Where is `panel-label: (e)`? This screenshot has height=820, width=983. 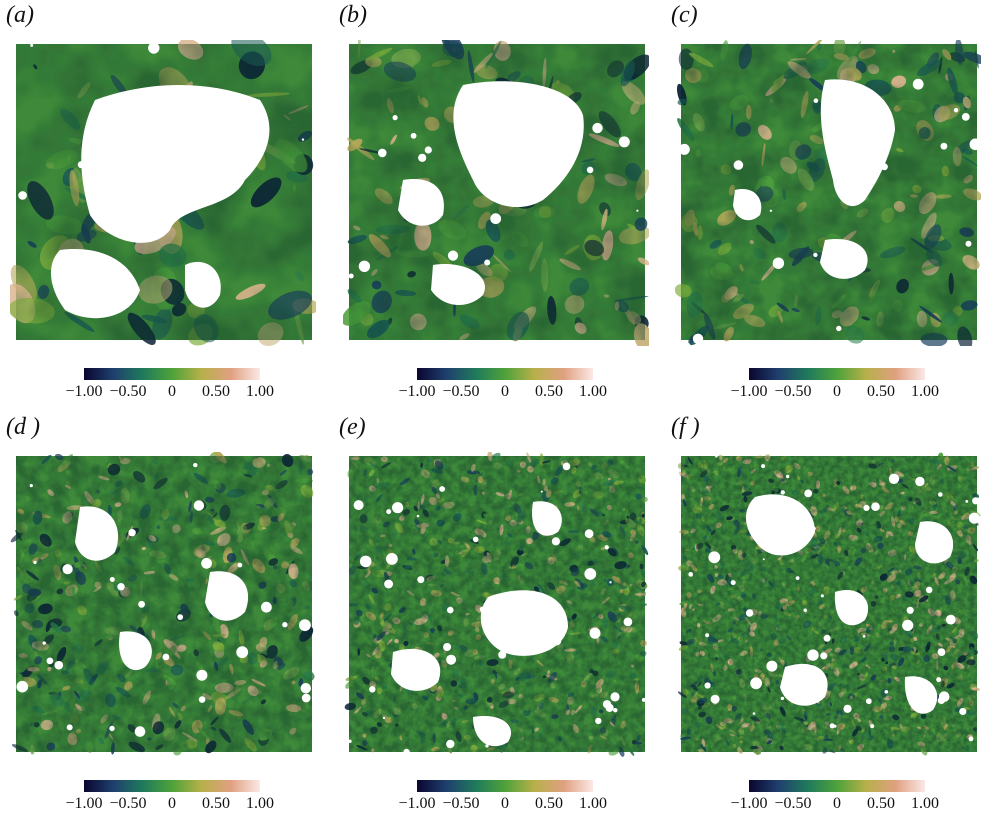
panel-label: (e) is located at coordinates (352, 427).